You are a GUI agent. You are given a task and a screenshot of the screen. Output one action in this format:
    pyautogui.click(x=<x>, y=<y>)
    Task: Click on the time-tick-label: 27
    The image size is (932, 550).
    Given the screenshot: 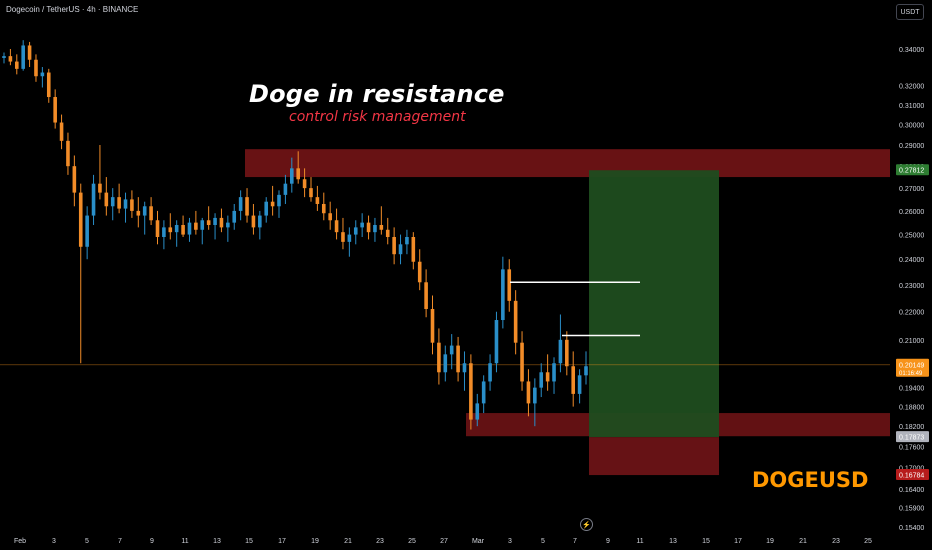 What is the action you would take?
    pyautogui.click(x=444, y=541)
    